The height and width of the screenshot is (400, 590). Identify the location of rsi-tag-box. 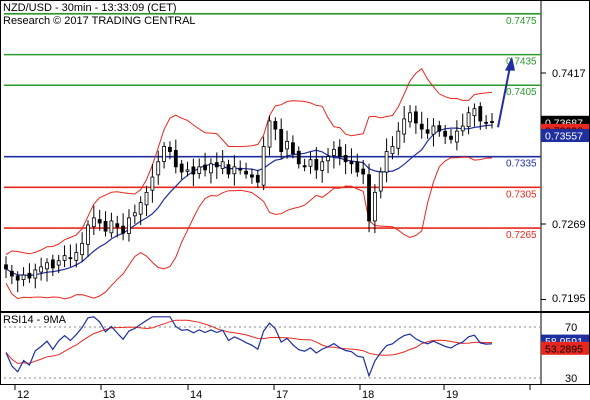
(565, 348).